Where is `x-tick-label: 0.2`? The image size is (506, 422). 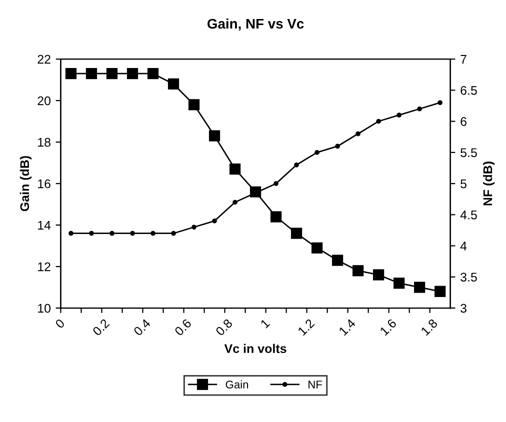 x-tick-label: 0.2 is located at coordinates (101, 327).